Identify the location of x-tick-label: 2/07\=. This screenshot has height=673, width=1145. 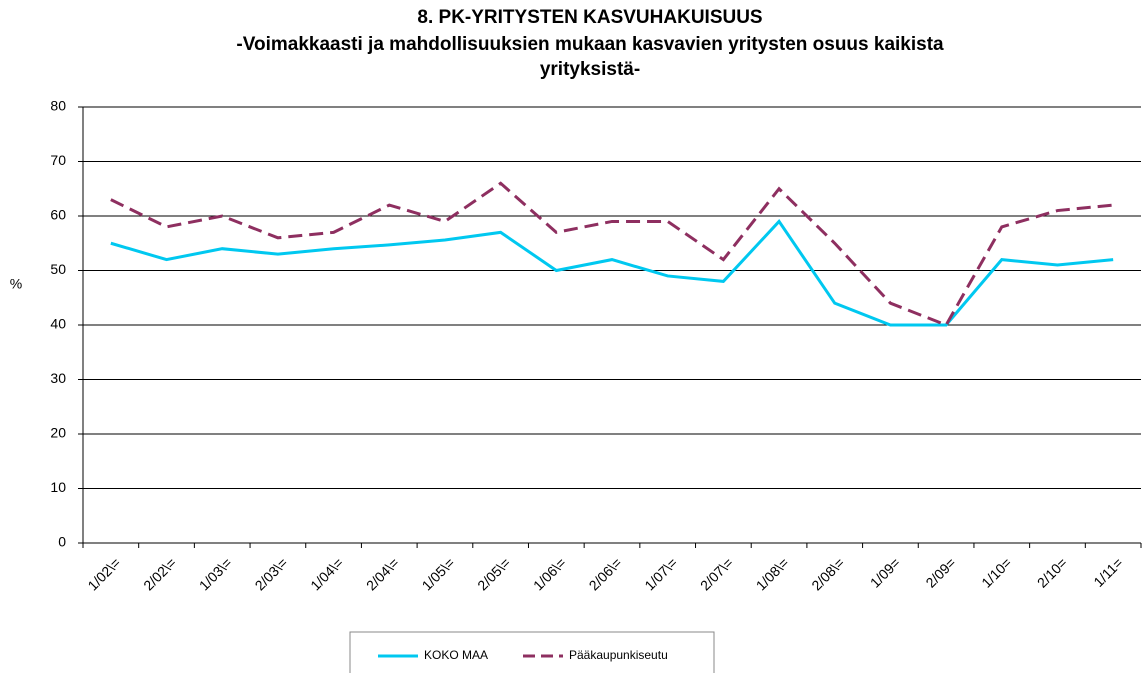
(716, 573).